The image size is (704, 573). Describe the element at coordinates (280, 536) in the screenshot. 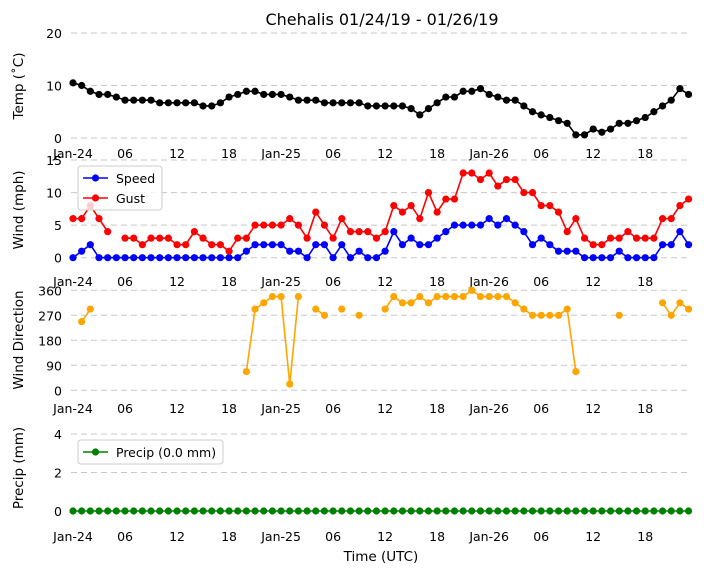

I see `precip-xtick-label: Jan-25` at that location.